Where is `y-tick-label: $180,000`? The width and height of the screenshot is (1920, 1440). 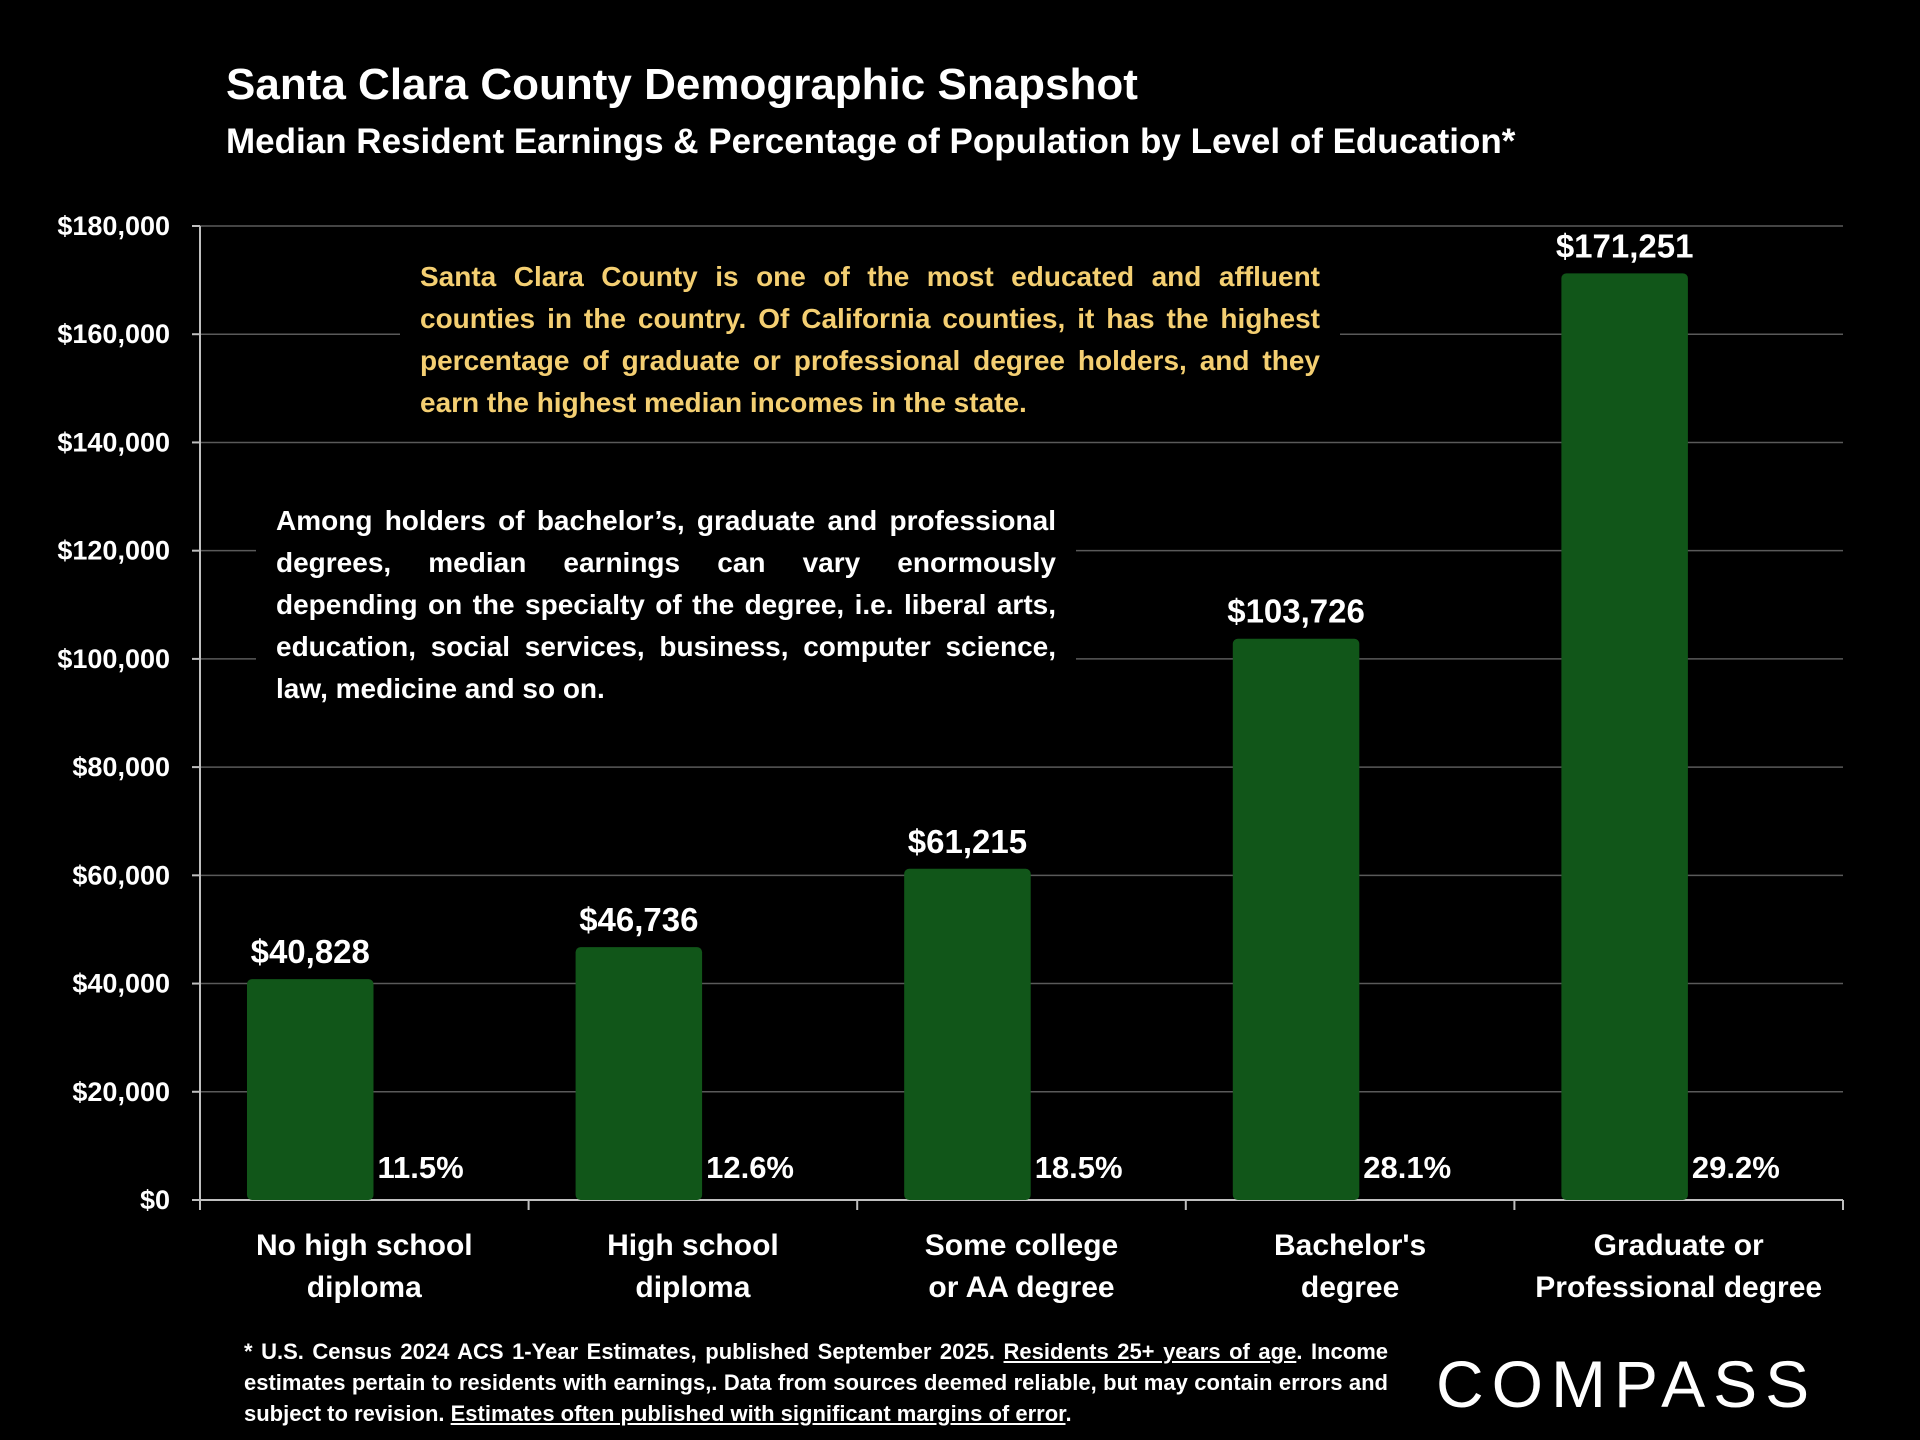
y-tick-label: $180,000 is located at coordinates (113, 226).